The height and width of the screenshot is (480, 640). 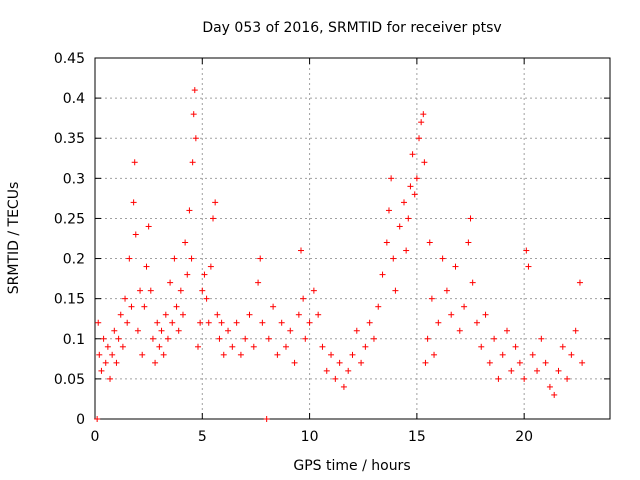 I want to click on x-tick-label: 10, so click(x=310, y=437).